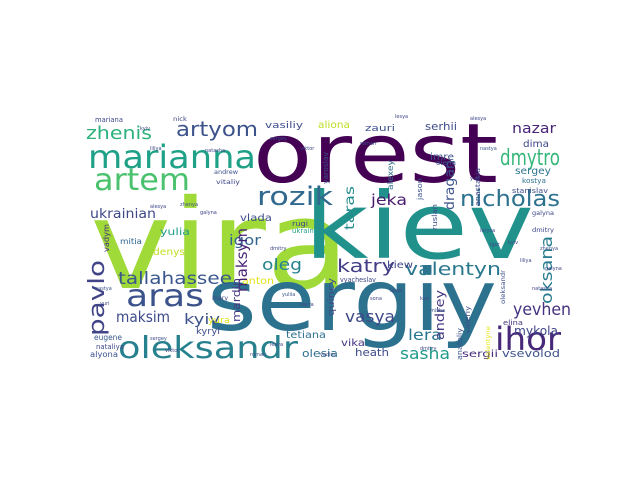  Describe the element at coordinates (543, 230) in the screenshot. I see `word-galyna: dmitry` at that location.